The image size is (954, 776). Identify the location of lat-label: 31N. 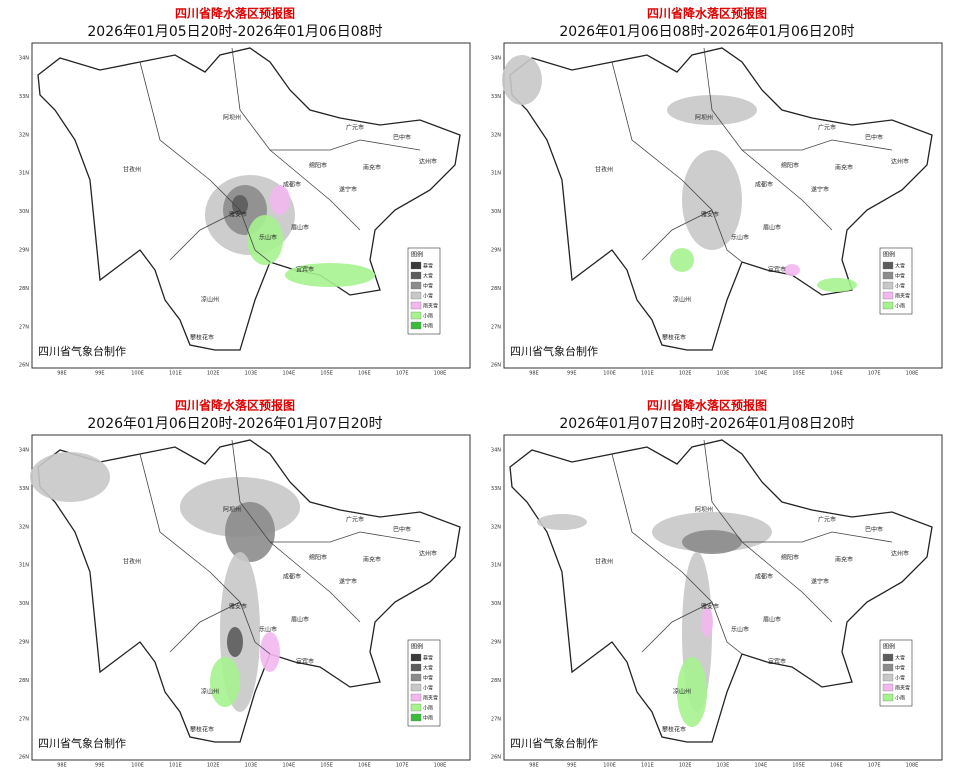
(496, 174).